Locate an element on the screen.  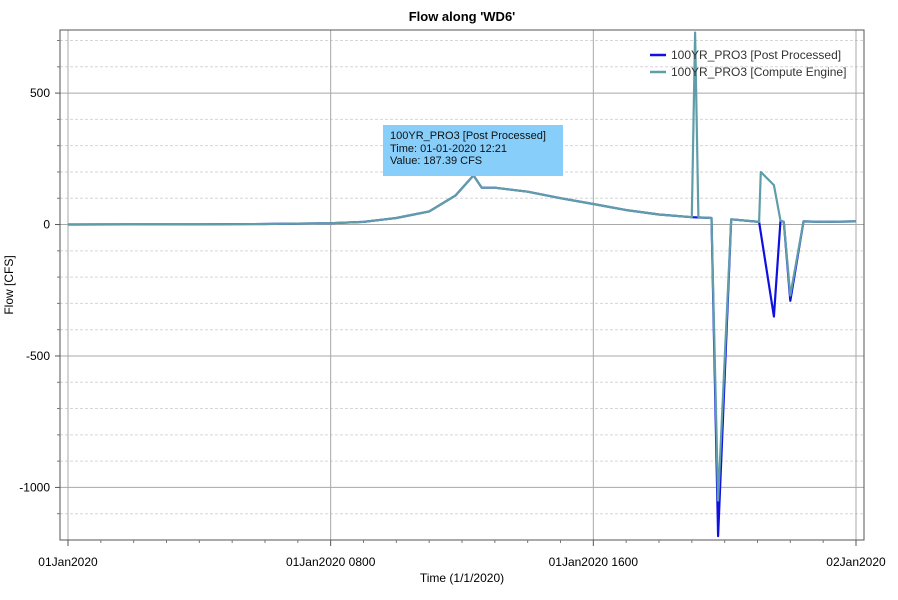
chart-title: Flow along 'WD6' is located at coordinates (462, 16).